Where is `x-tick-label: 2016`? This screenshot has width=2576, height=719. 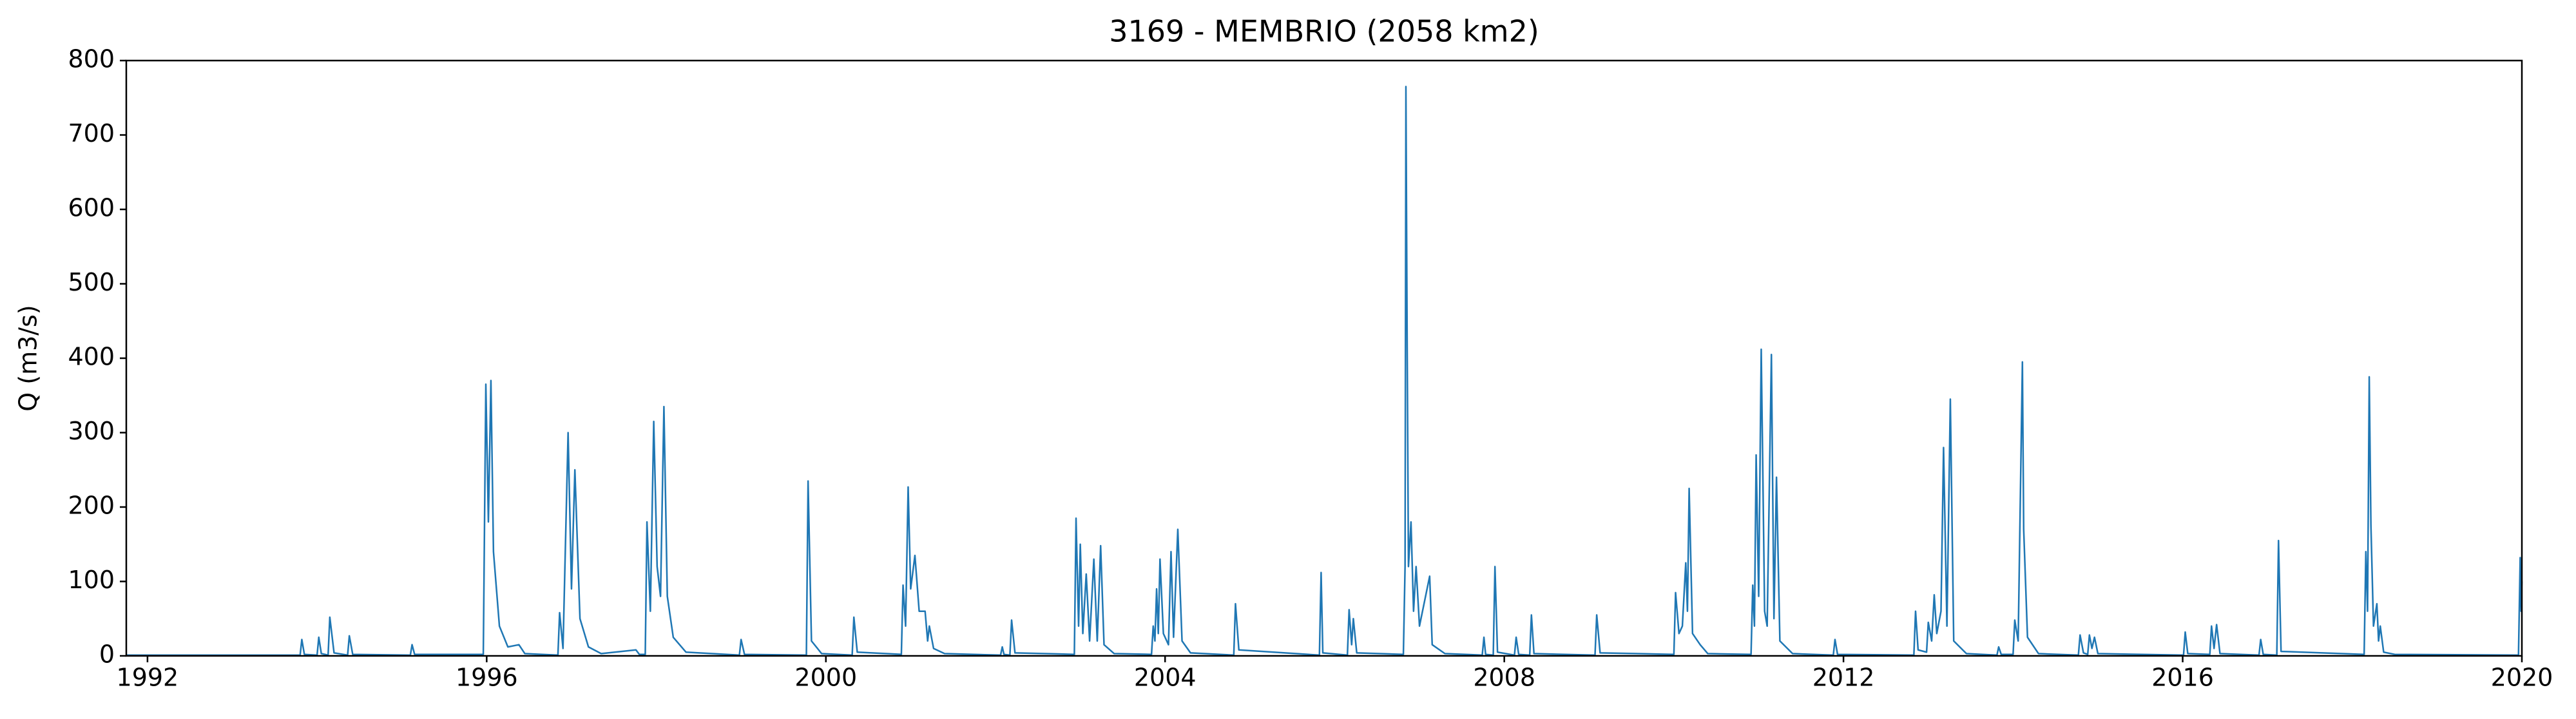
x-tick-label: 2016 is located at coordinates (2182, 678).